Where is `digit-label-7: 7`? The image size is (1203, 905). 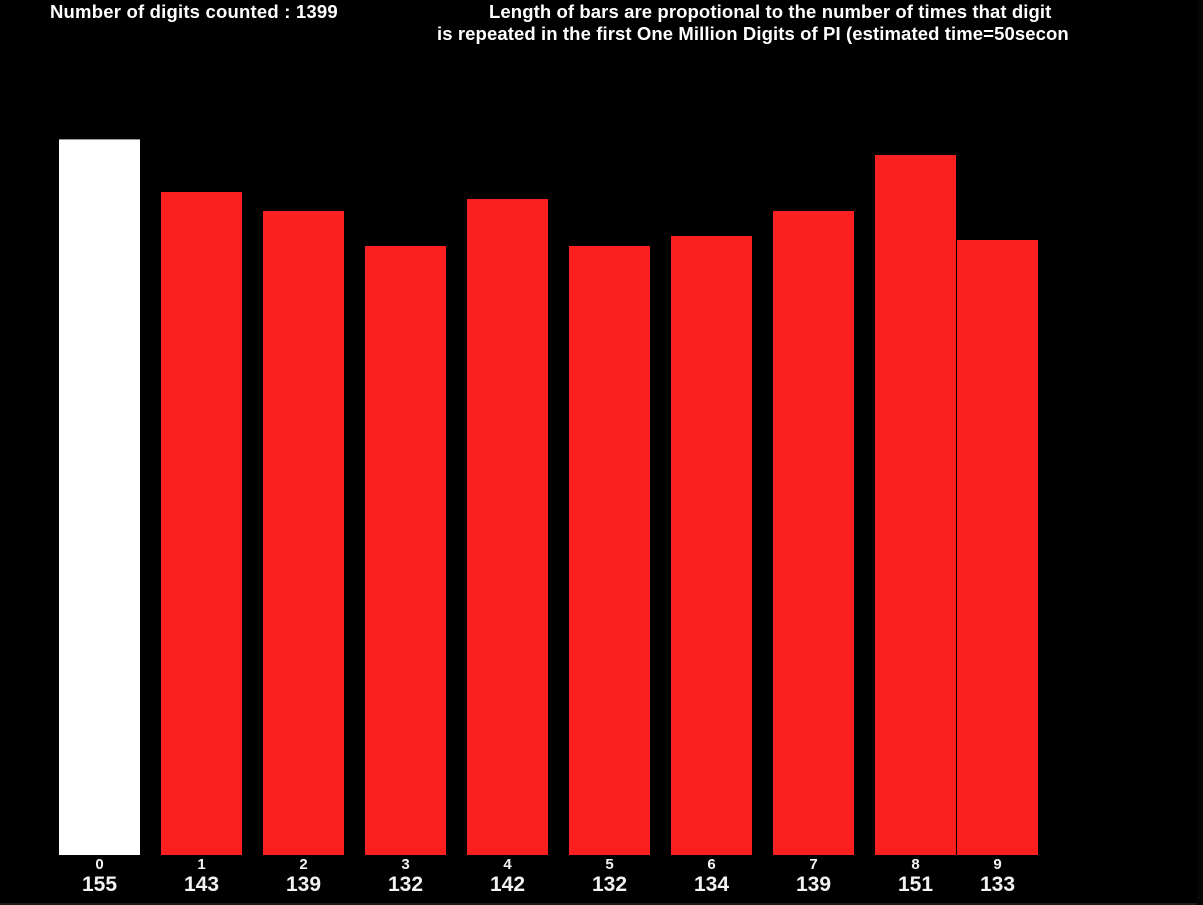
digit-label-7: 7 is located at coordinates (813, 864).